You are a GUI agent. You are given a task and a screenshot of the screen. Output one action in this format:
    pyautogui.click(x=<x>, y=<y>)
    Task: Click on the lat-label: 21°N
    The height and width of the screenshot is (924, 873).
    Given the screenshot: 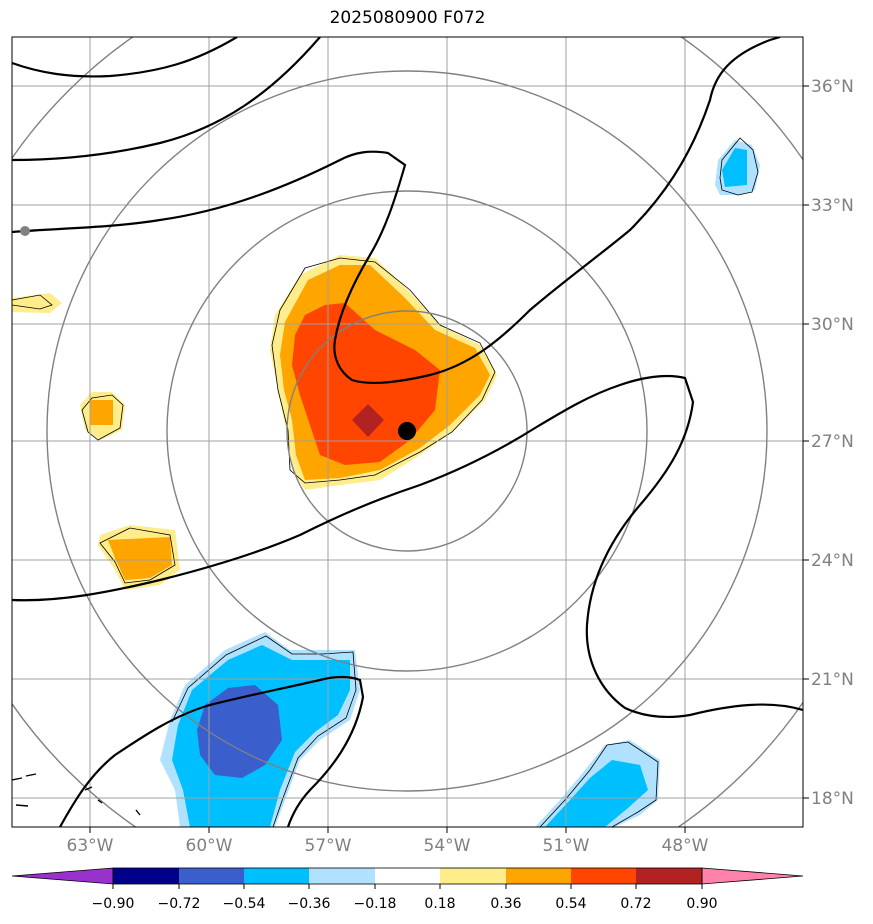 What is the action you would take?
    pyautogui.click(x=832, y=680)
    